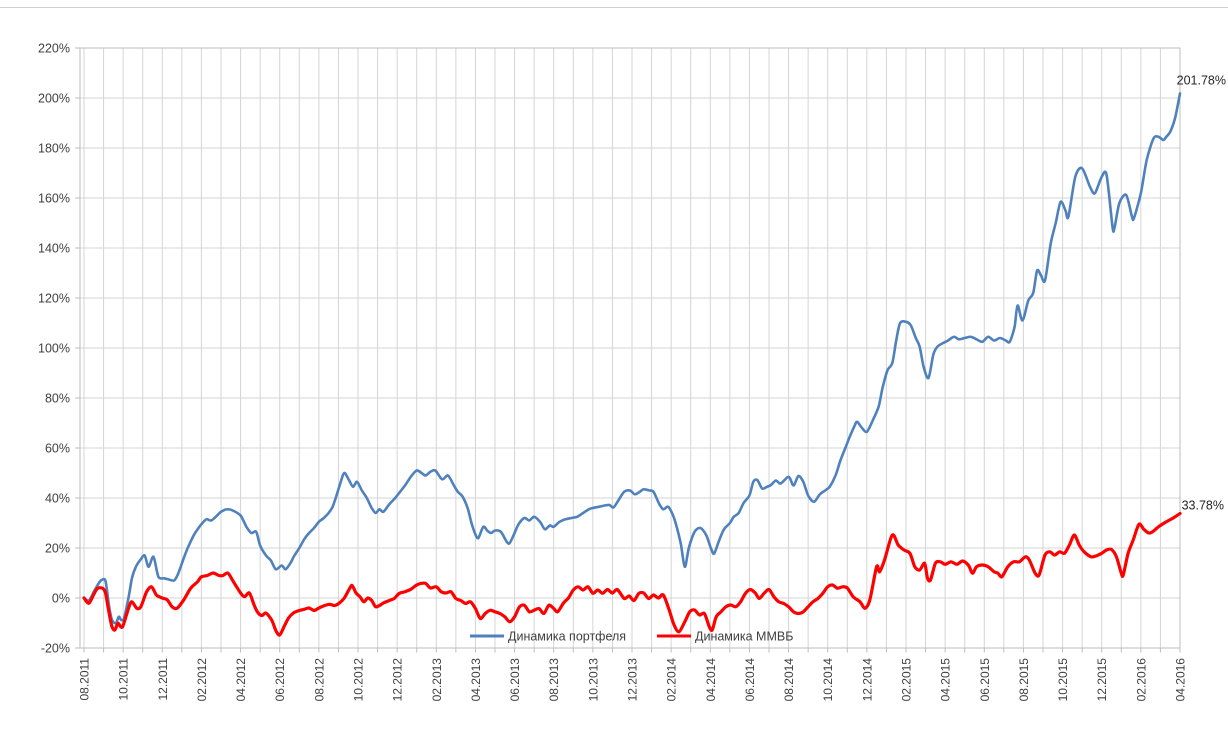  I want to click on y-axis-label: 100%, so click(54, 349).